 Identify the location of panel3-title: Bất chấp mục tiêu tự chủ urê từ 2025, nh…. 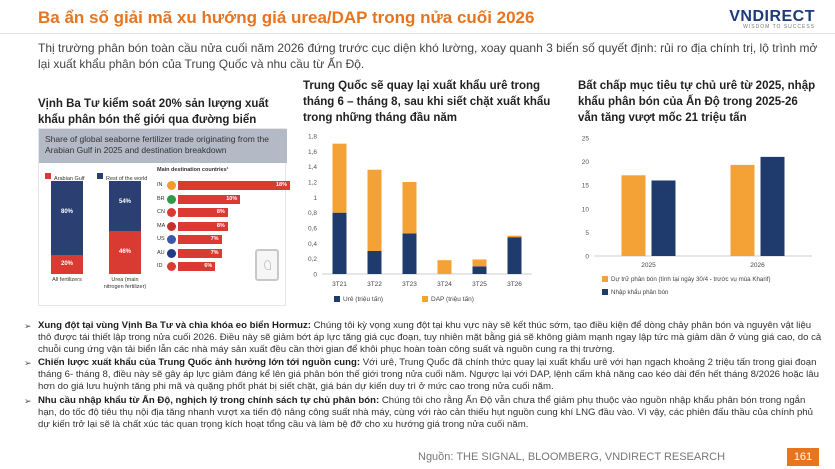
(697, 102).